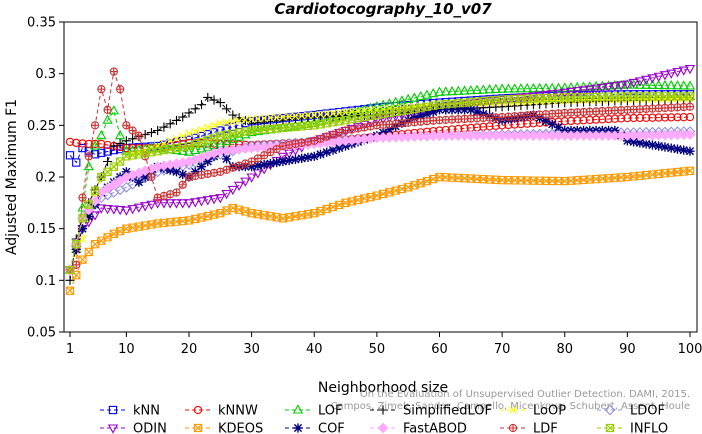 The image size is (702, 434). I want to click on x-tick-label: 100, so click(690, 349).